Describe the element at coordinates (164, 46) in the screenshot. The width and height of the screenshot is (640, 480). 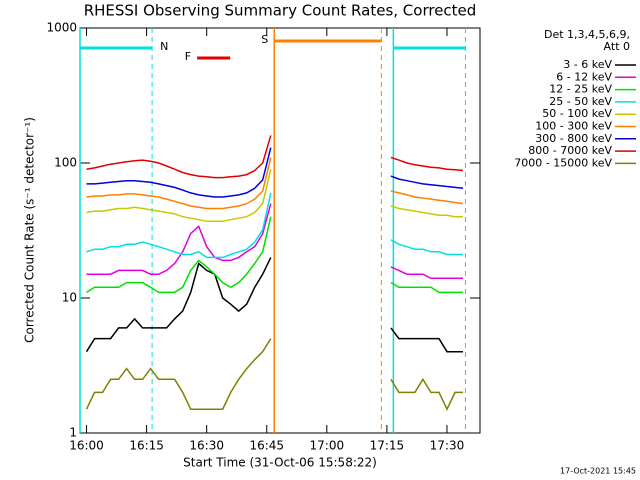
I see `band-label: N` at that location.